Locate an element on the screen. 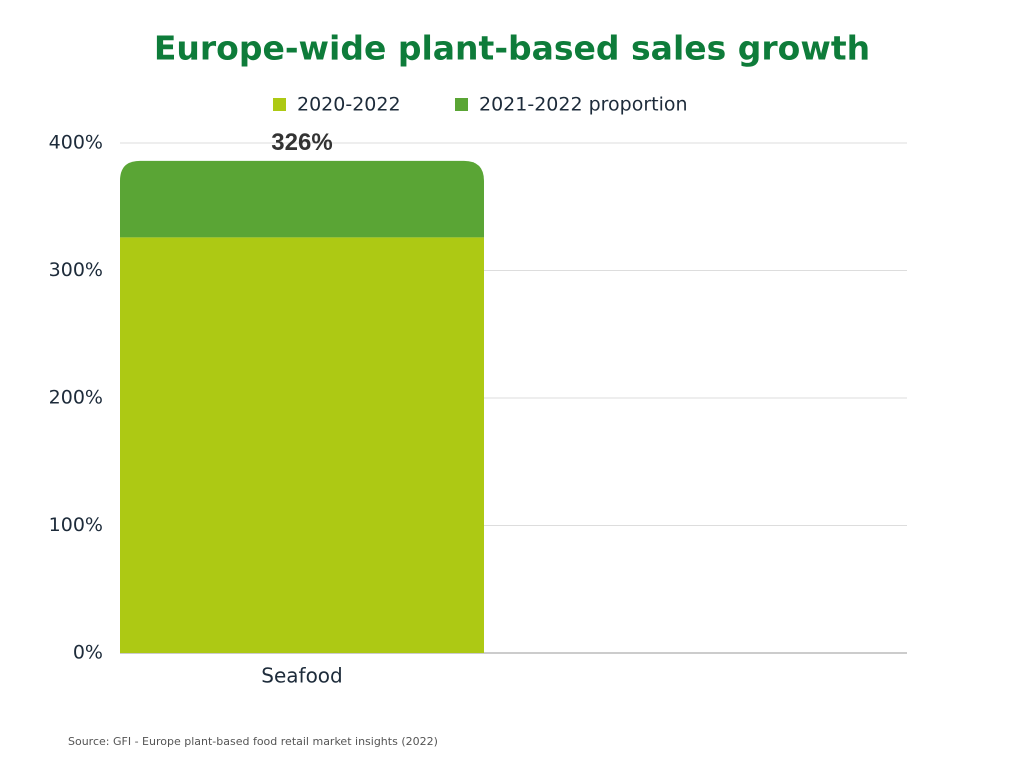 Image resolution: width=1024 pixels, height=768 pixels. chart-title: Europe-wide plant-based sales growth is located at coordinates (512, 48).